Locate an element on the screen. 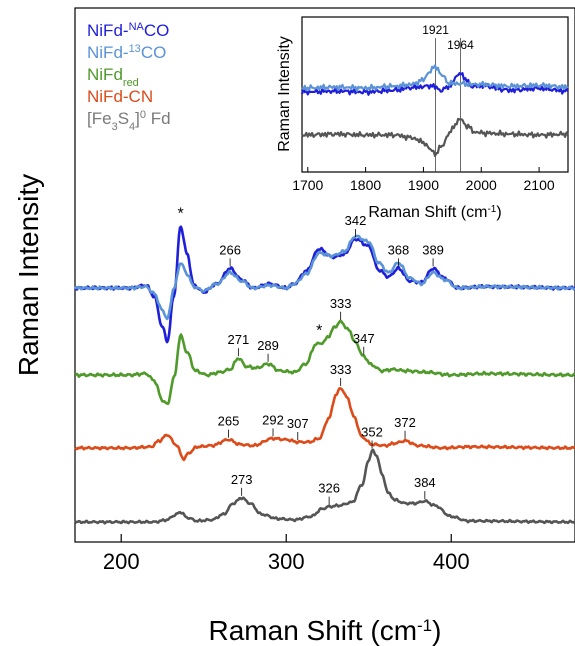  inset-x-axis-label: Raman Shift (cm-1) is located at coordinates (434, 213).